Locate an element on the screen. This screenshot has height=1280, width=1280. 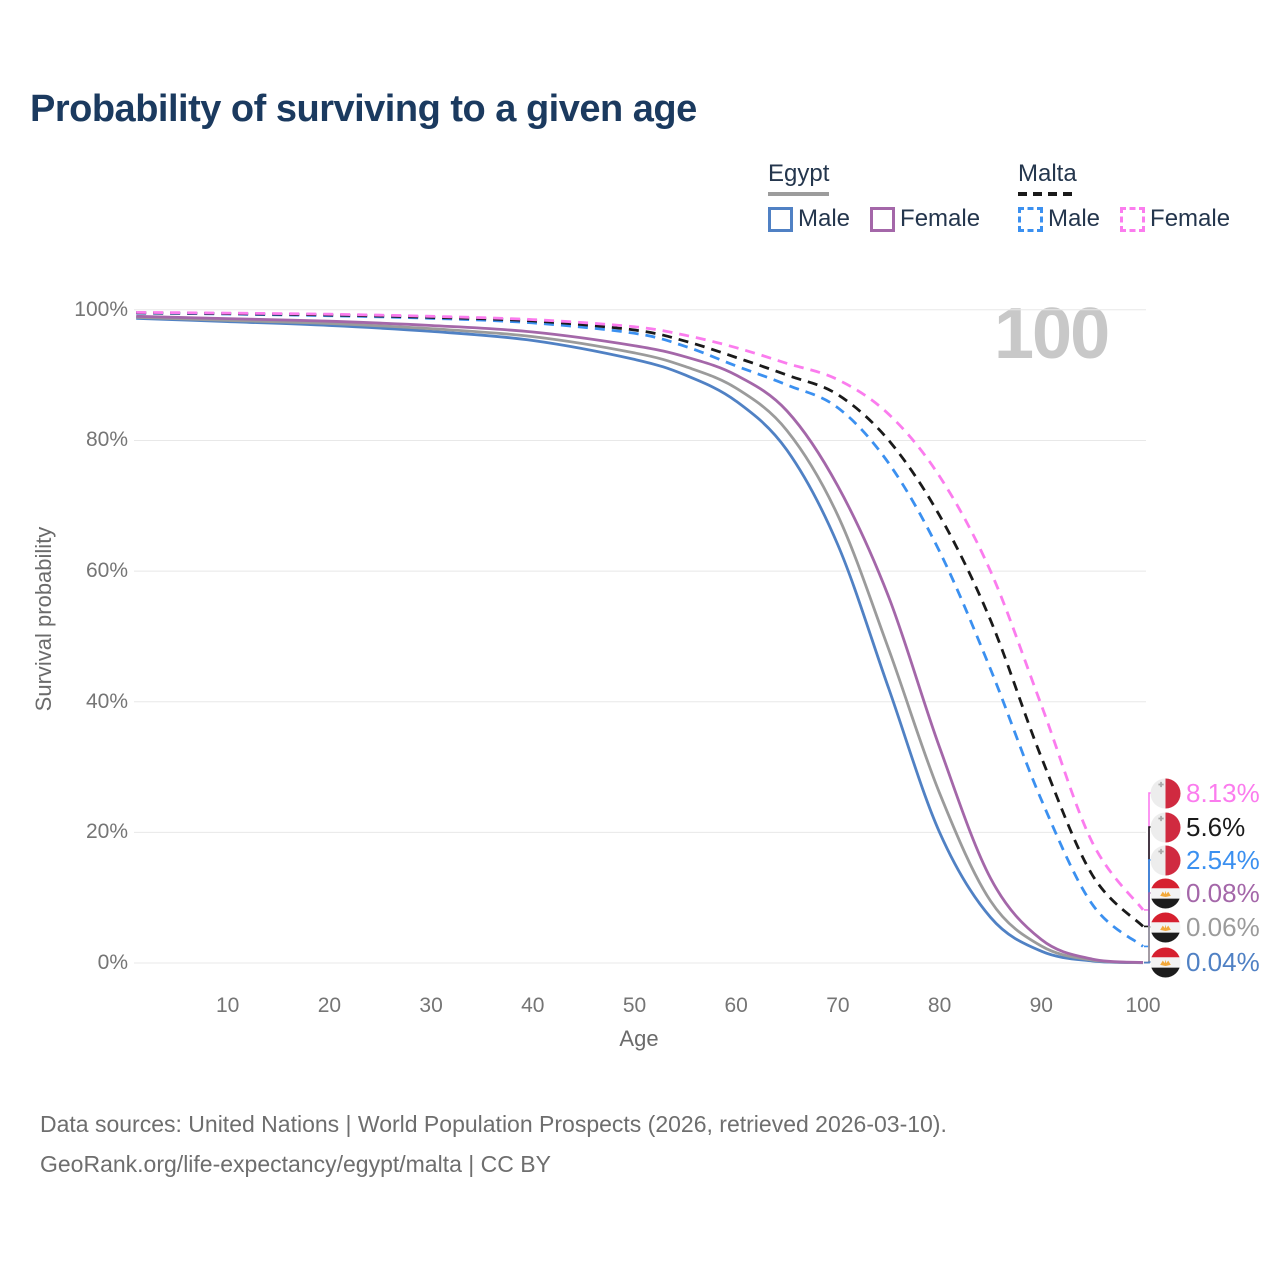
legend-underline-dashed is located at coordinates (1047, 194).